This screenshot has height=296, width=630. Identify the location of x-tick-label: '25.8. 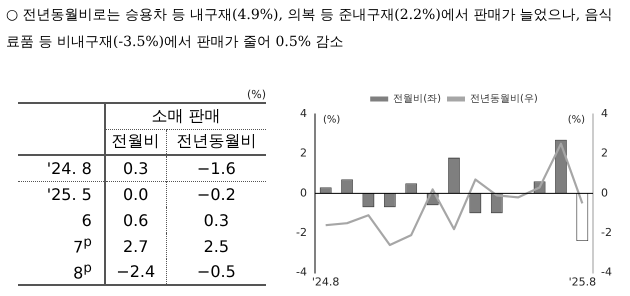
(582, 281).